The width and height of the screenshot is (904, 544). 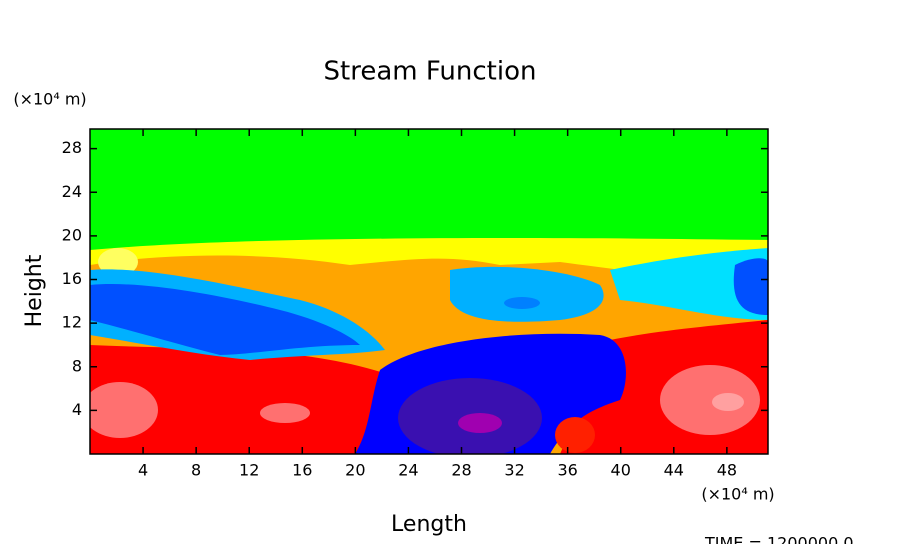 I want to click on y-tick-label: 16, so click(x=72, y=278).